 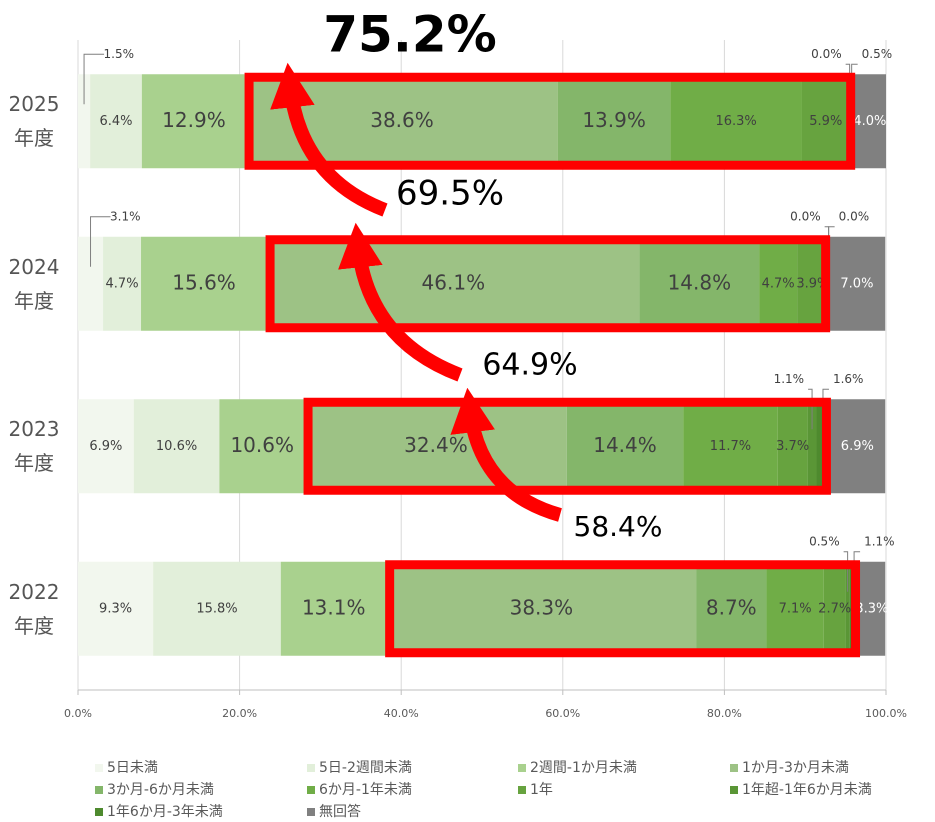 I want to click on category-label: 2025年度, so click(x=34, y=121).